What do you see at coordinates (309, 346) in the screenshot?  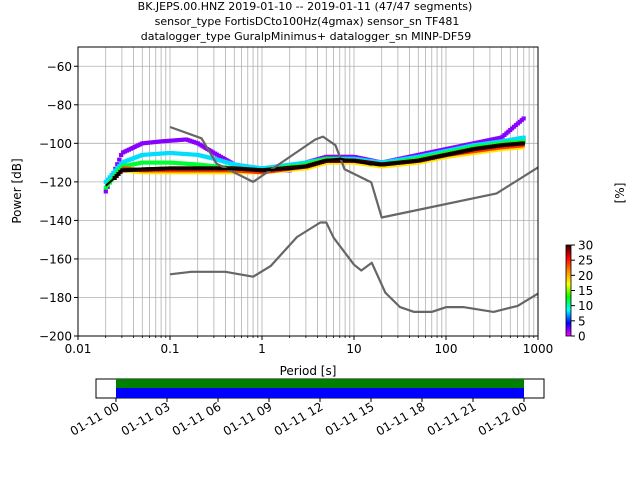 I see `x-axis: 0.01 0.1 1 10 100 1000` at bounding box center [309, 346].